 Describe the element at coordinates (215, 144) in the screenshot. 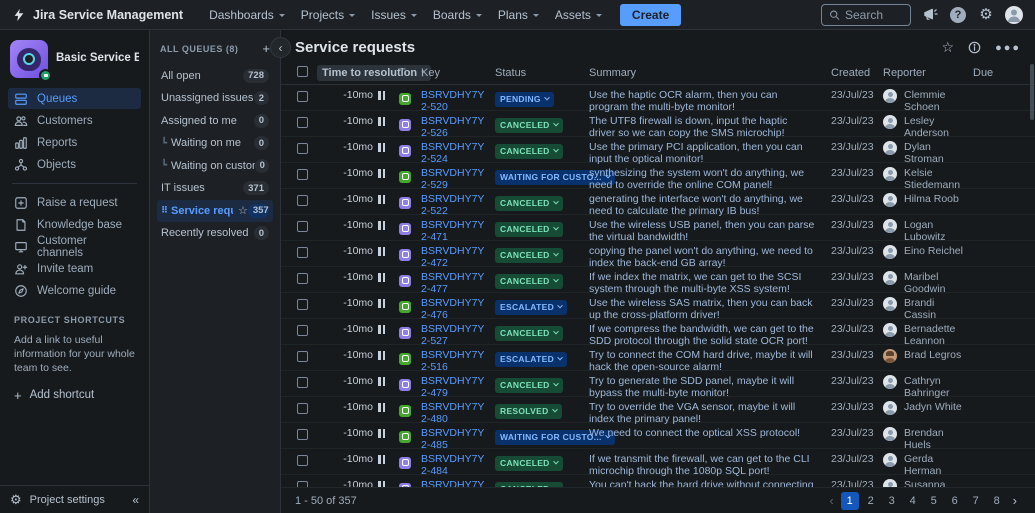

I see `queue-list-item: ┗ ⠿ Waiting on me ☆ 0` at that location.